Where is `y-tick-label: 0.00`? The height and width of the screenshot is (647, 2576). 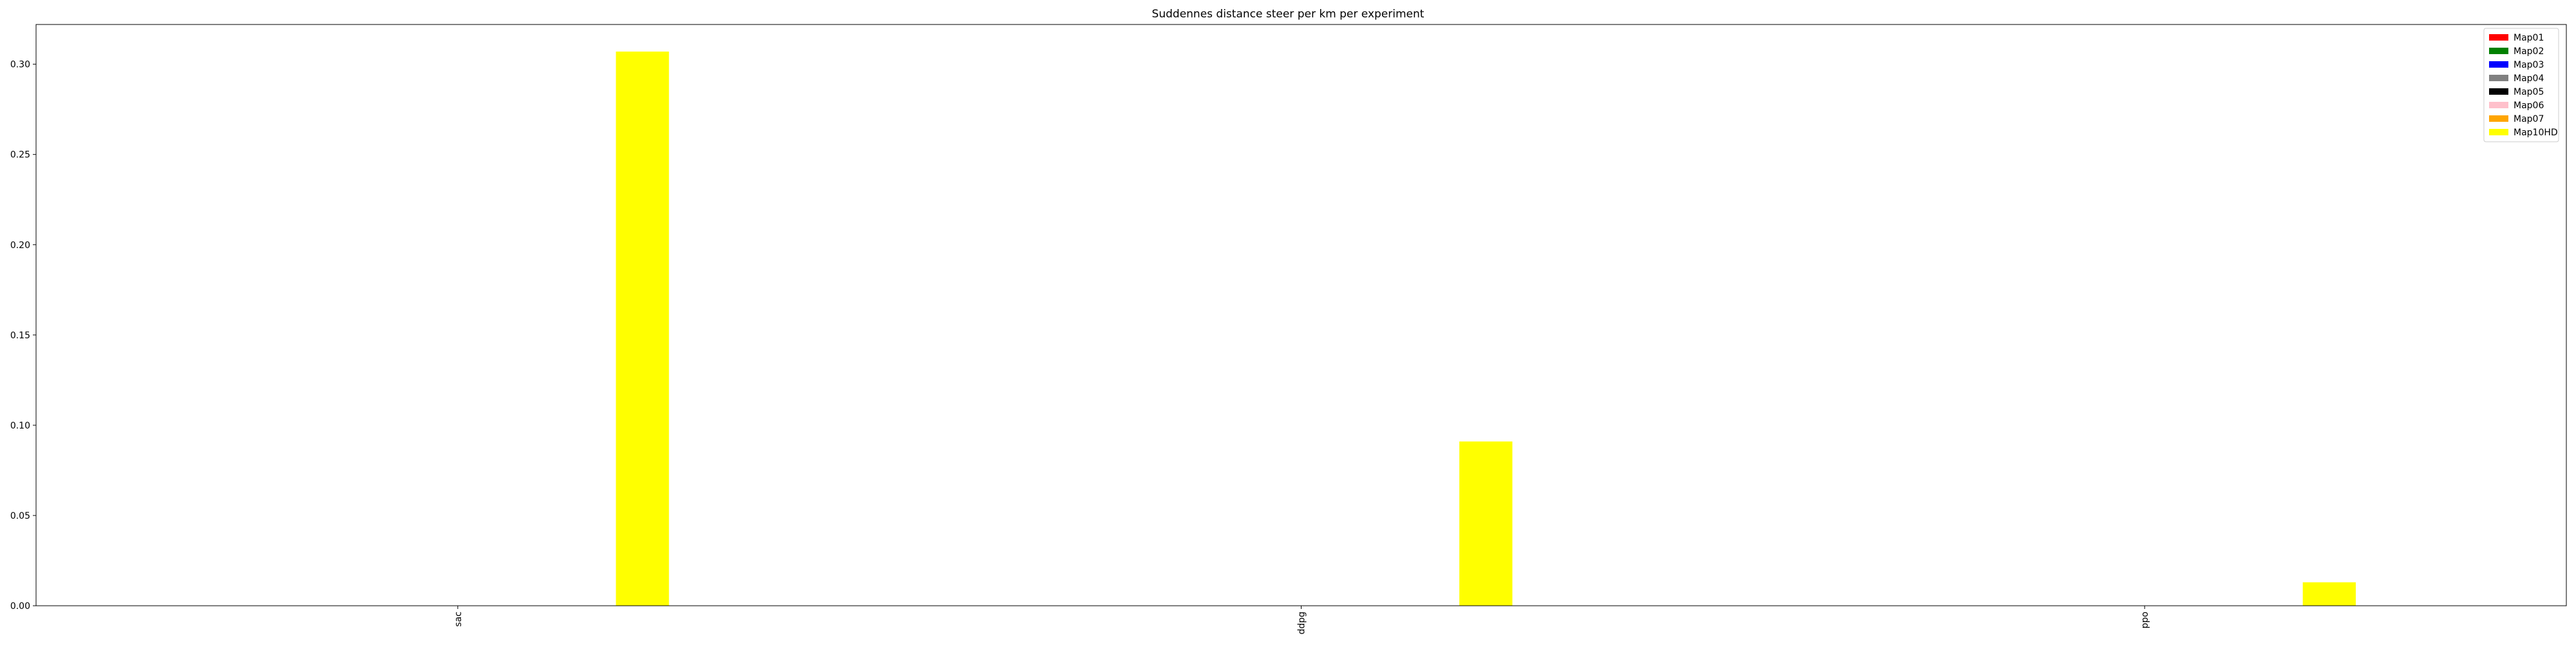
y-tick-label: 0.00 is located at coordinates (20, 606).